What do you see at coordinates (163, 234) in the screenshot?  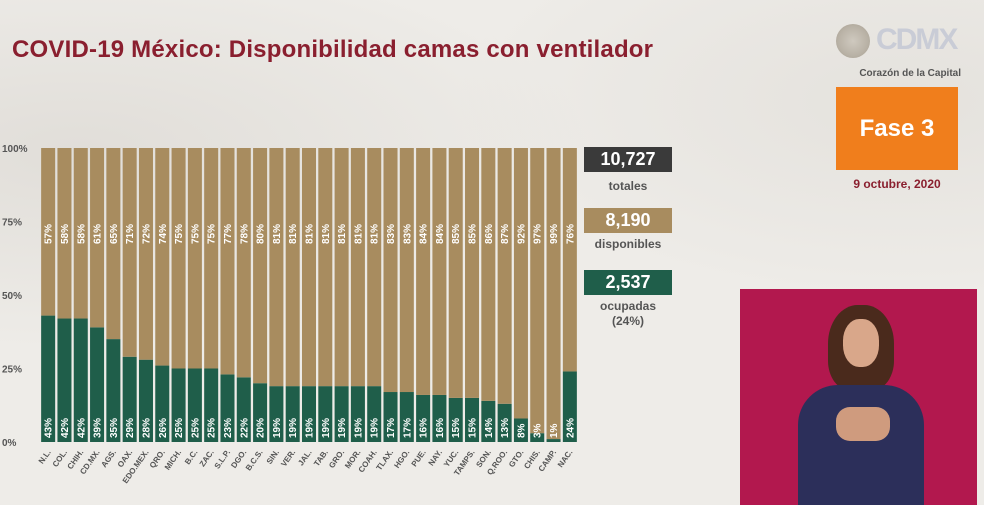 I see `data-label-available: 74%` at bounding box center [163, 234].